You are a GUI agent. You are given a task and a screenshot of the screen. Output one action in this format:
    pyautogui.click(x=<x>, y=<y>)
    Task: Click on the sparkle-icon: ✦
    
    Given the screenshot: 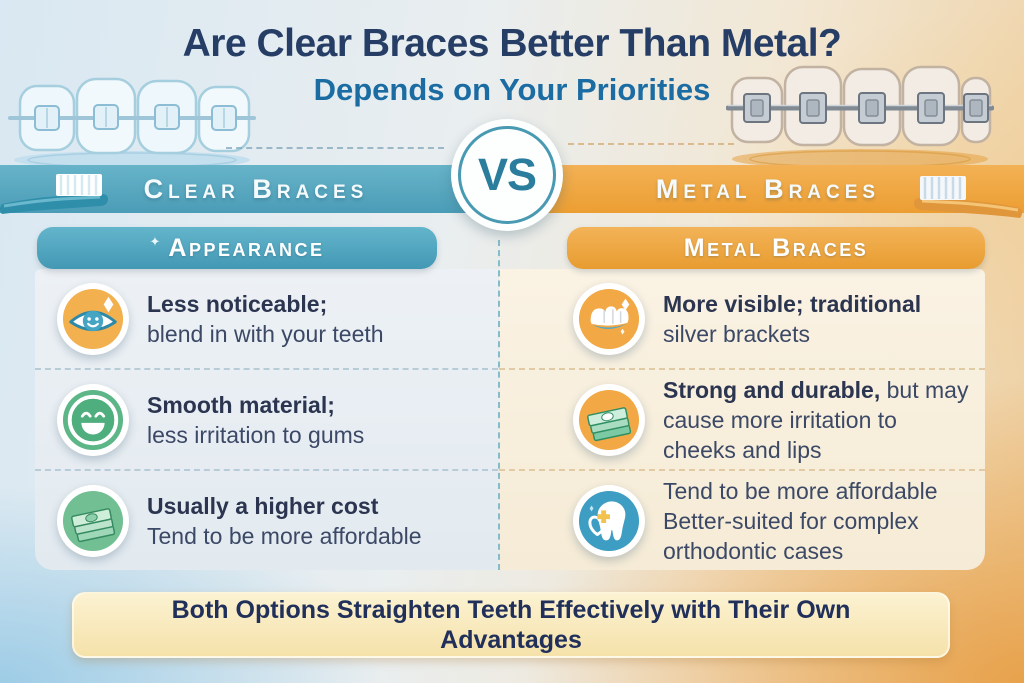 What is the action you would take?
    pyautogui.click(x=155, y=241)
    